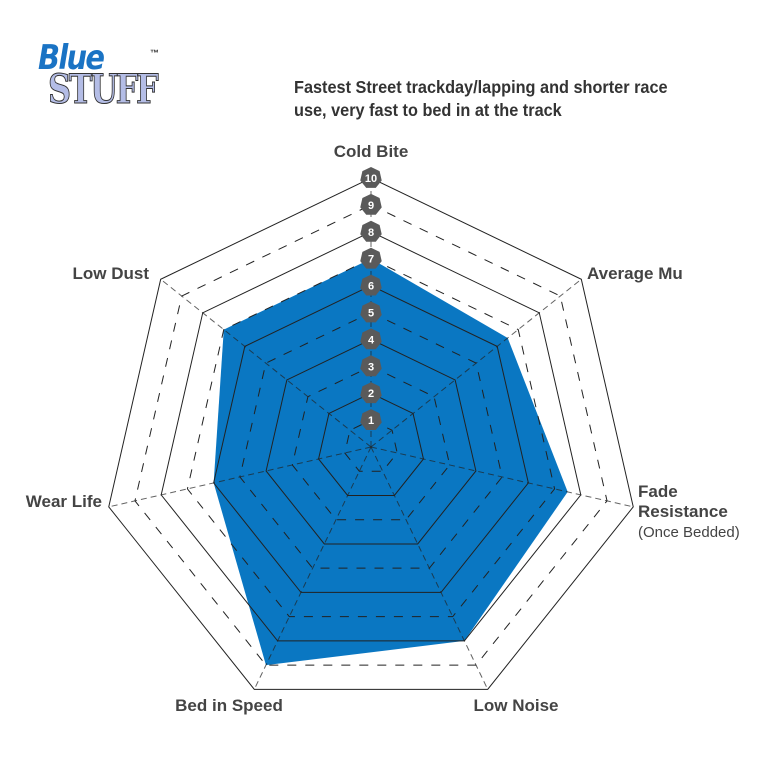 This screenshot has width=768, height=768. I want to click on tick-label: 10, so click(371, 179).